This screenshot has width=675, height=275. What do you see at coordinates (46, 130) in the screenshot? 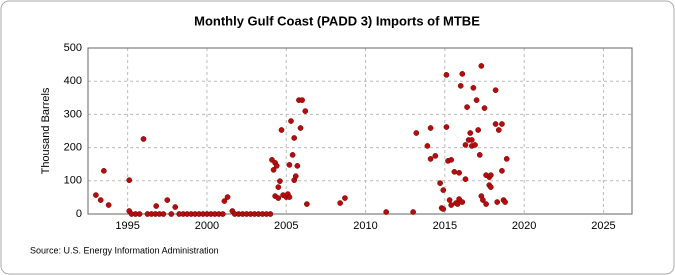
I see `y-axis-label: Thousand Barrels` at bounding box center [46, 130].